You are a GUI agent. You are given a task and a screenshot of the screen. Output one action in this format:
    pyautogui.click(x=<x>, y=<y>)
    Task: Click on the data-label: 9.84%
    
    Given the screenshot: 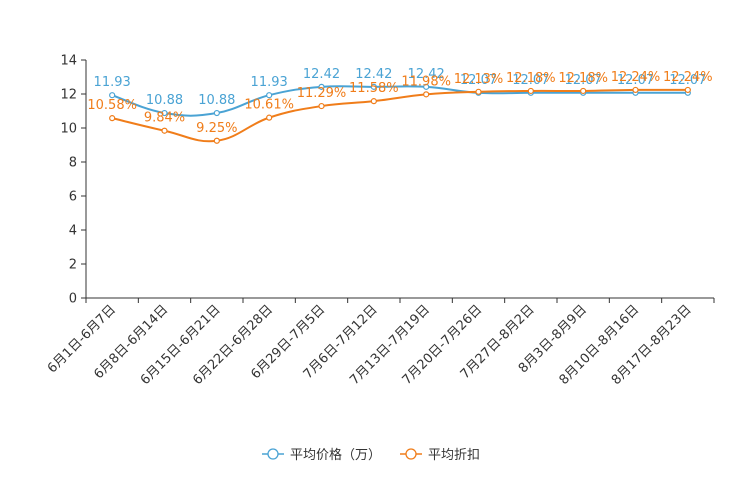 What is the action you would take?
    pyautogui.click(x=164, y=118)
    